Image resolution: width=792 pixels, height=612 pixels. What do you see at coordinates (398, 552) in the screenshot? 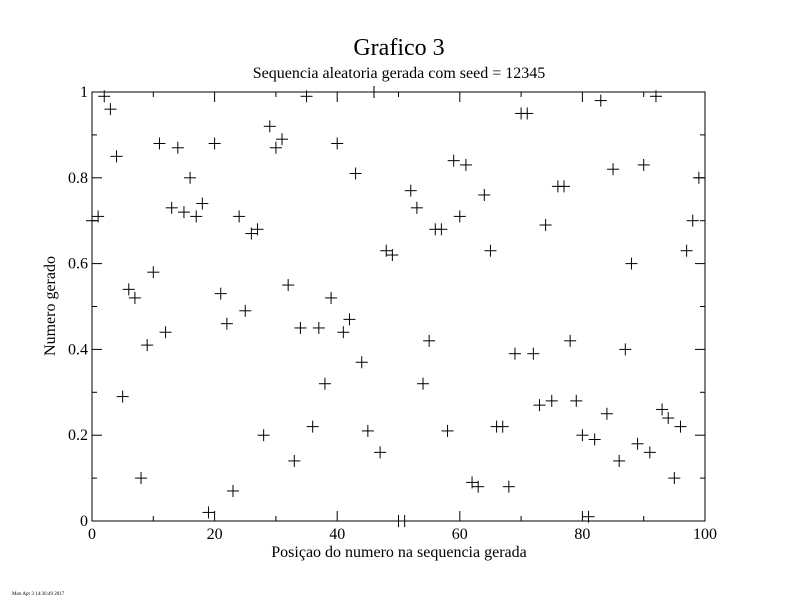
I see `x-axis-label: Posiçao do numero na sequencia gerada` at bounding box center [398, 552].